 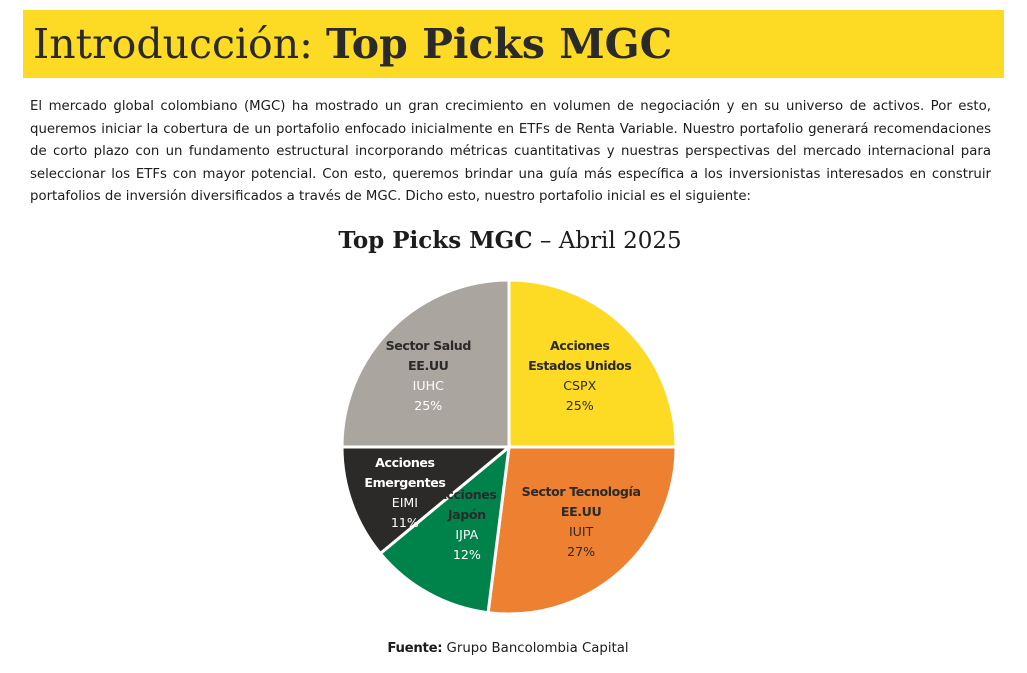 What do you see at coordinates (404, 522) in the screenshot?
I see `pie-label-percent: 11%` at bounding box center [404, 522].